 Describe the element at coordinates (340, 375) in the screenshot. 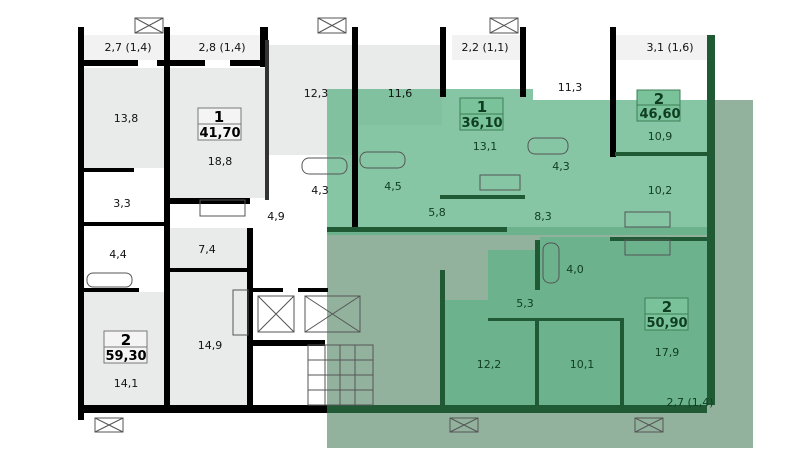

I see `stairs-icon` at that location.